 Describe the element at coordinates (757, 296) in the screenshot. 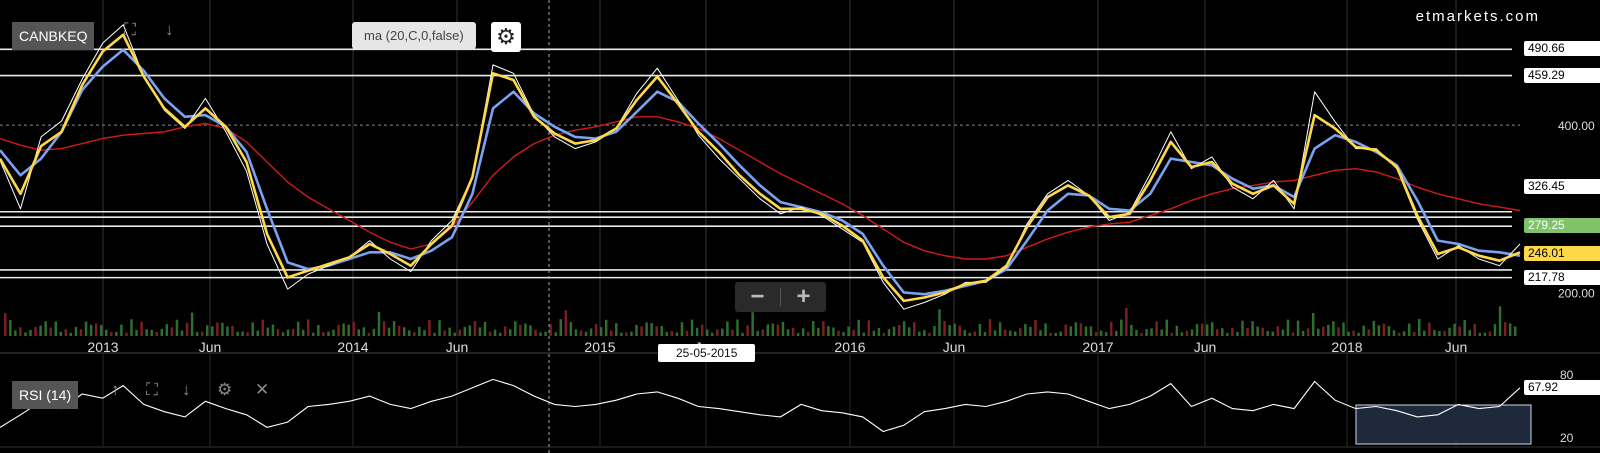

I see `minus-icon: −` at that location.